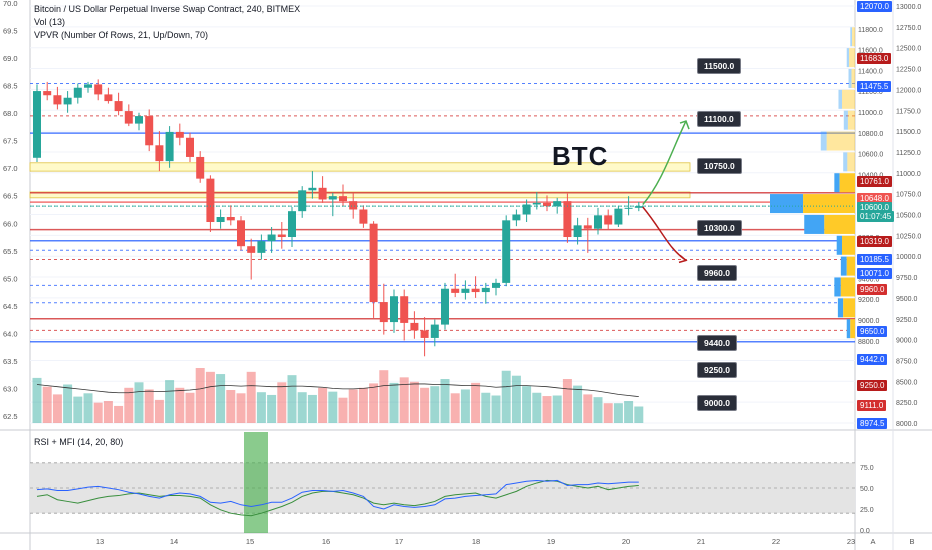 This screenshot has width=932, height=550. What do you see at coordinates (664, 162) in the screenshot?
I see `bullish-arrow` at bounding box center [664, 162].